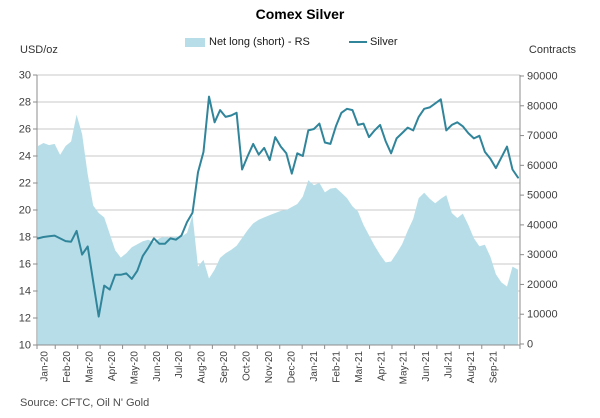 This screenshot has height=418, width=600. What do you see at coordinates (25, 238) in the screenshot?
I see `left-axis-tick-label: 18` at bounding box center [25, 238].